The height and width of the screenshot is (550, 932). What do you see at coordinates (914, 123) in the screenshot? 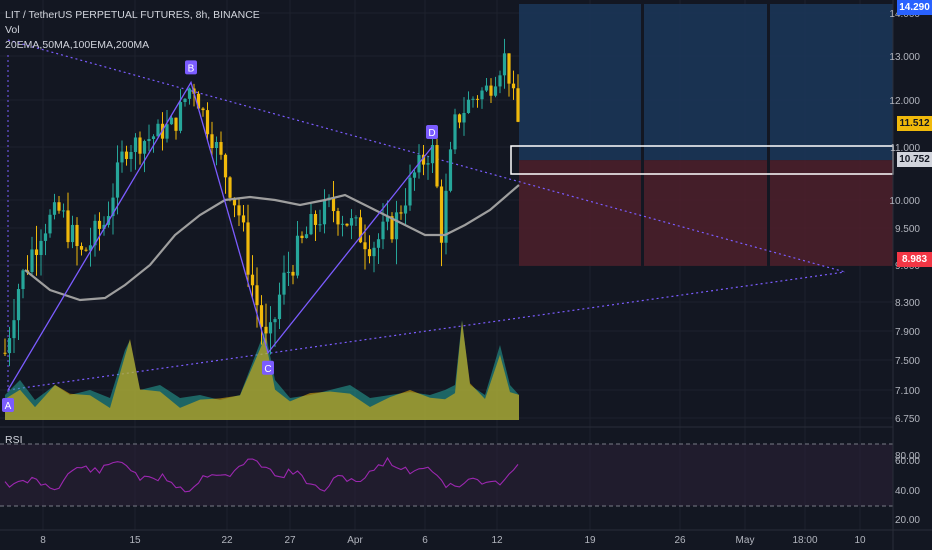
I see `current-price-label: 11.512` at bounding box center [914, 123].